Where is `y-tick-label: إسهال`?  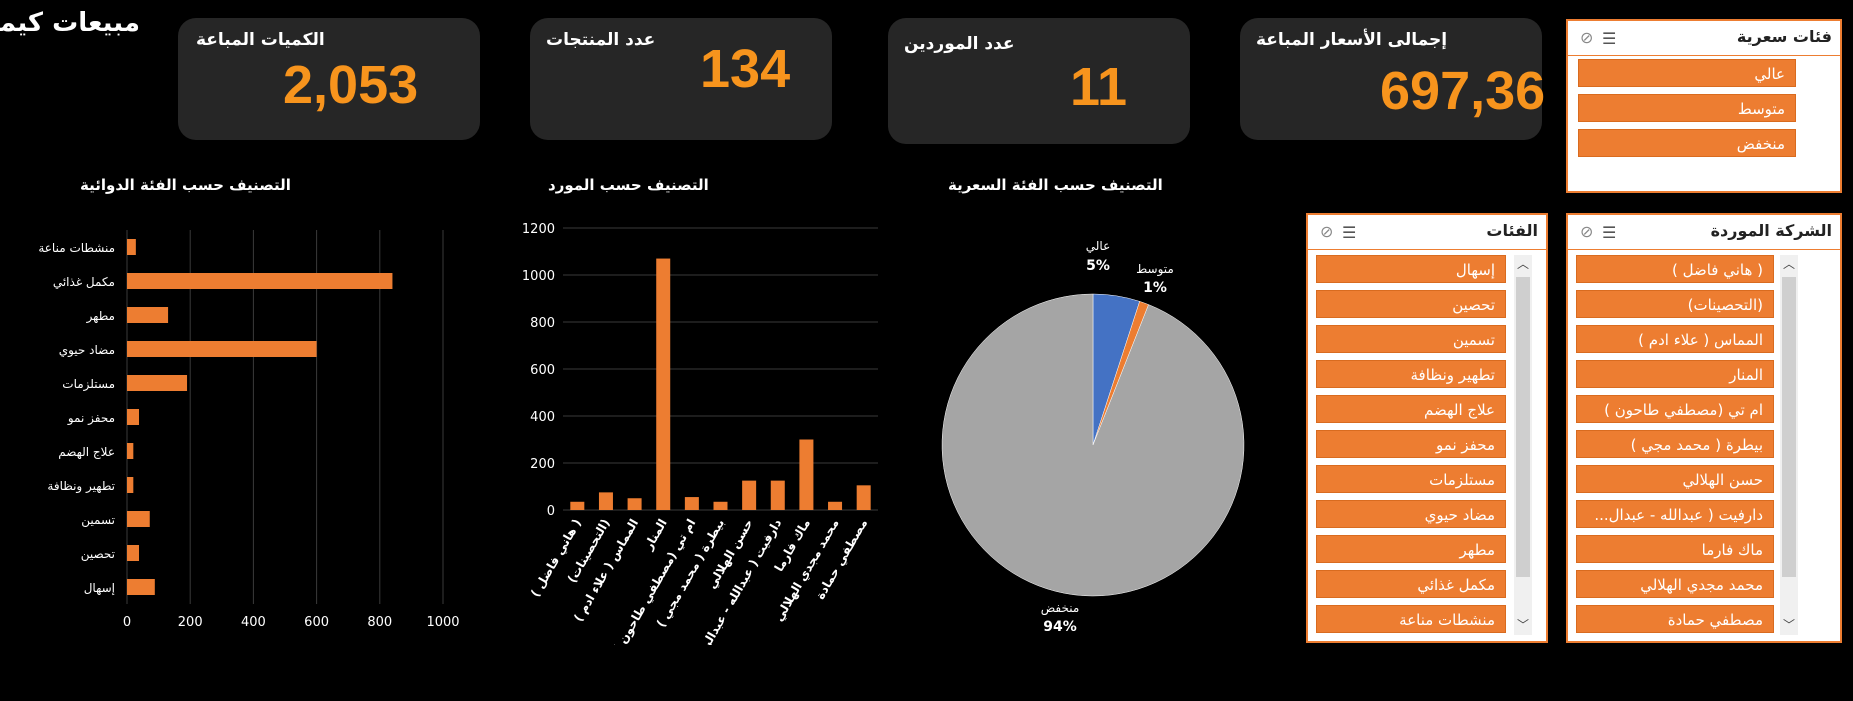 y-tick-label: إسهال is located at coordinates (99, 588).